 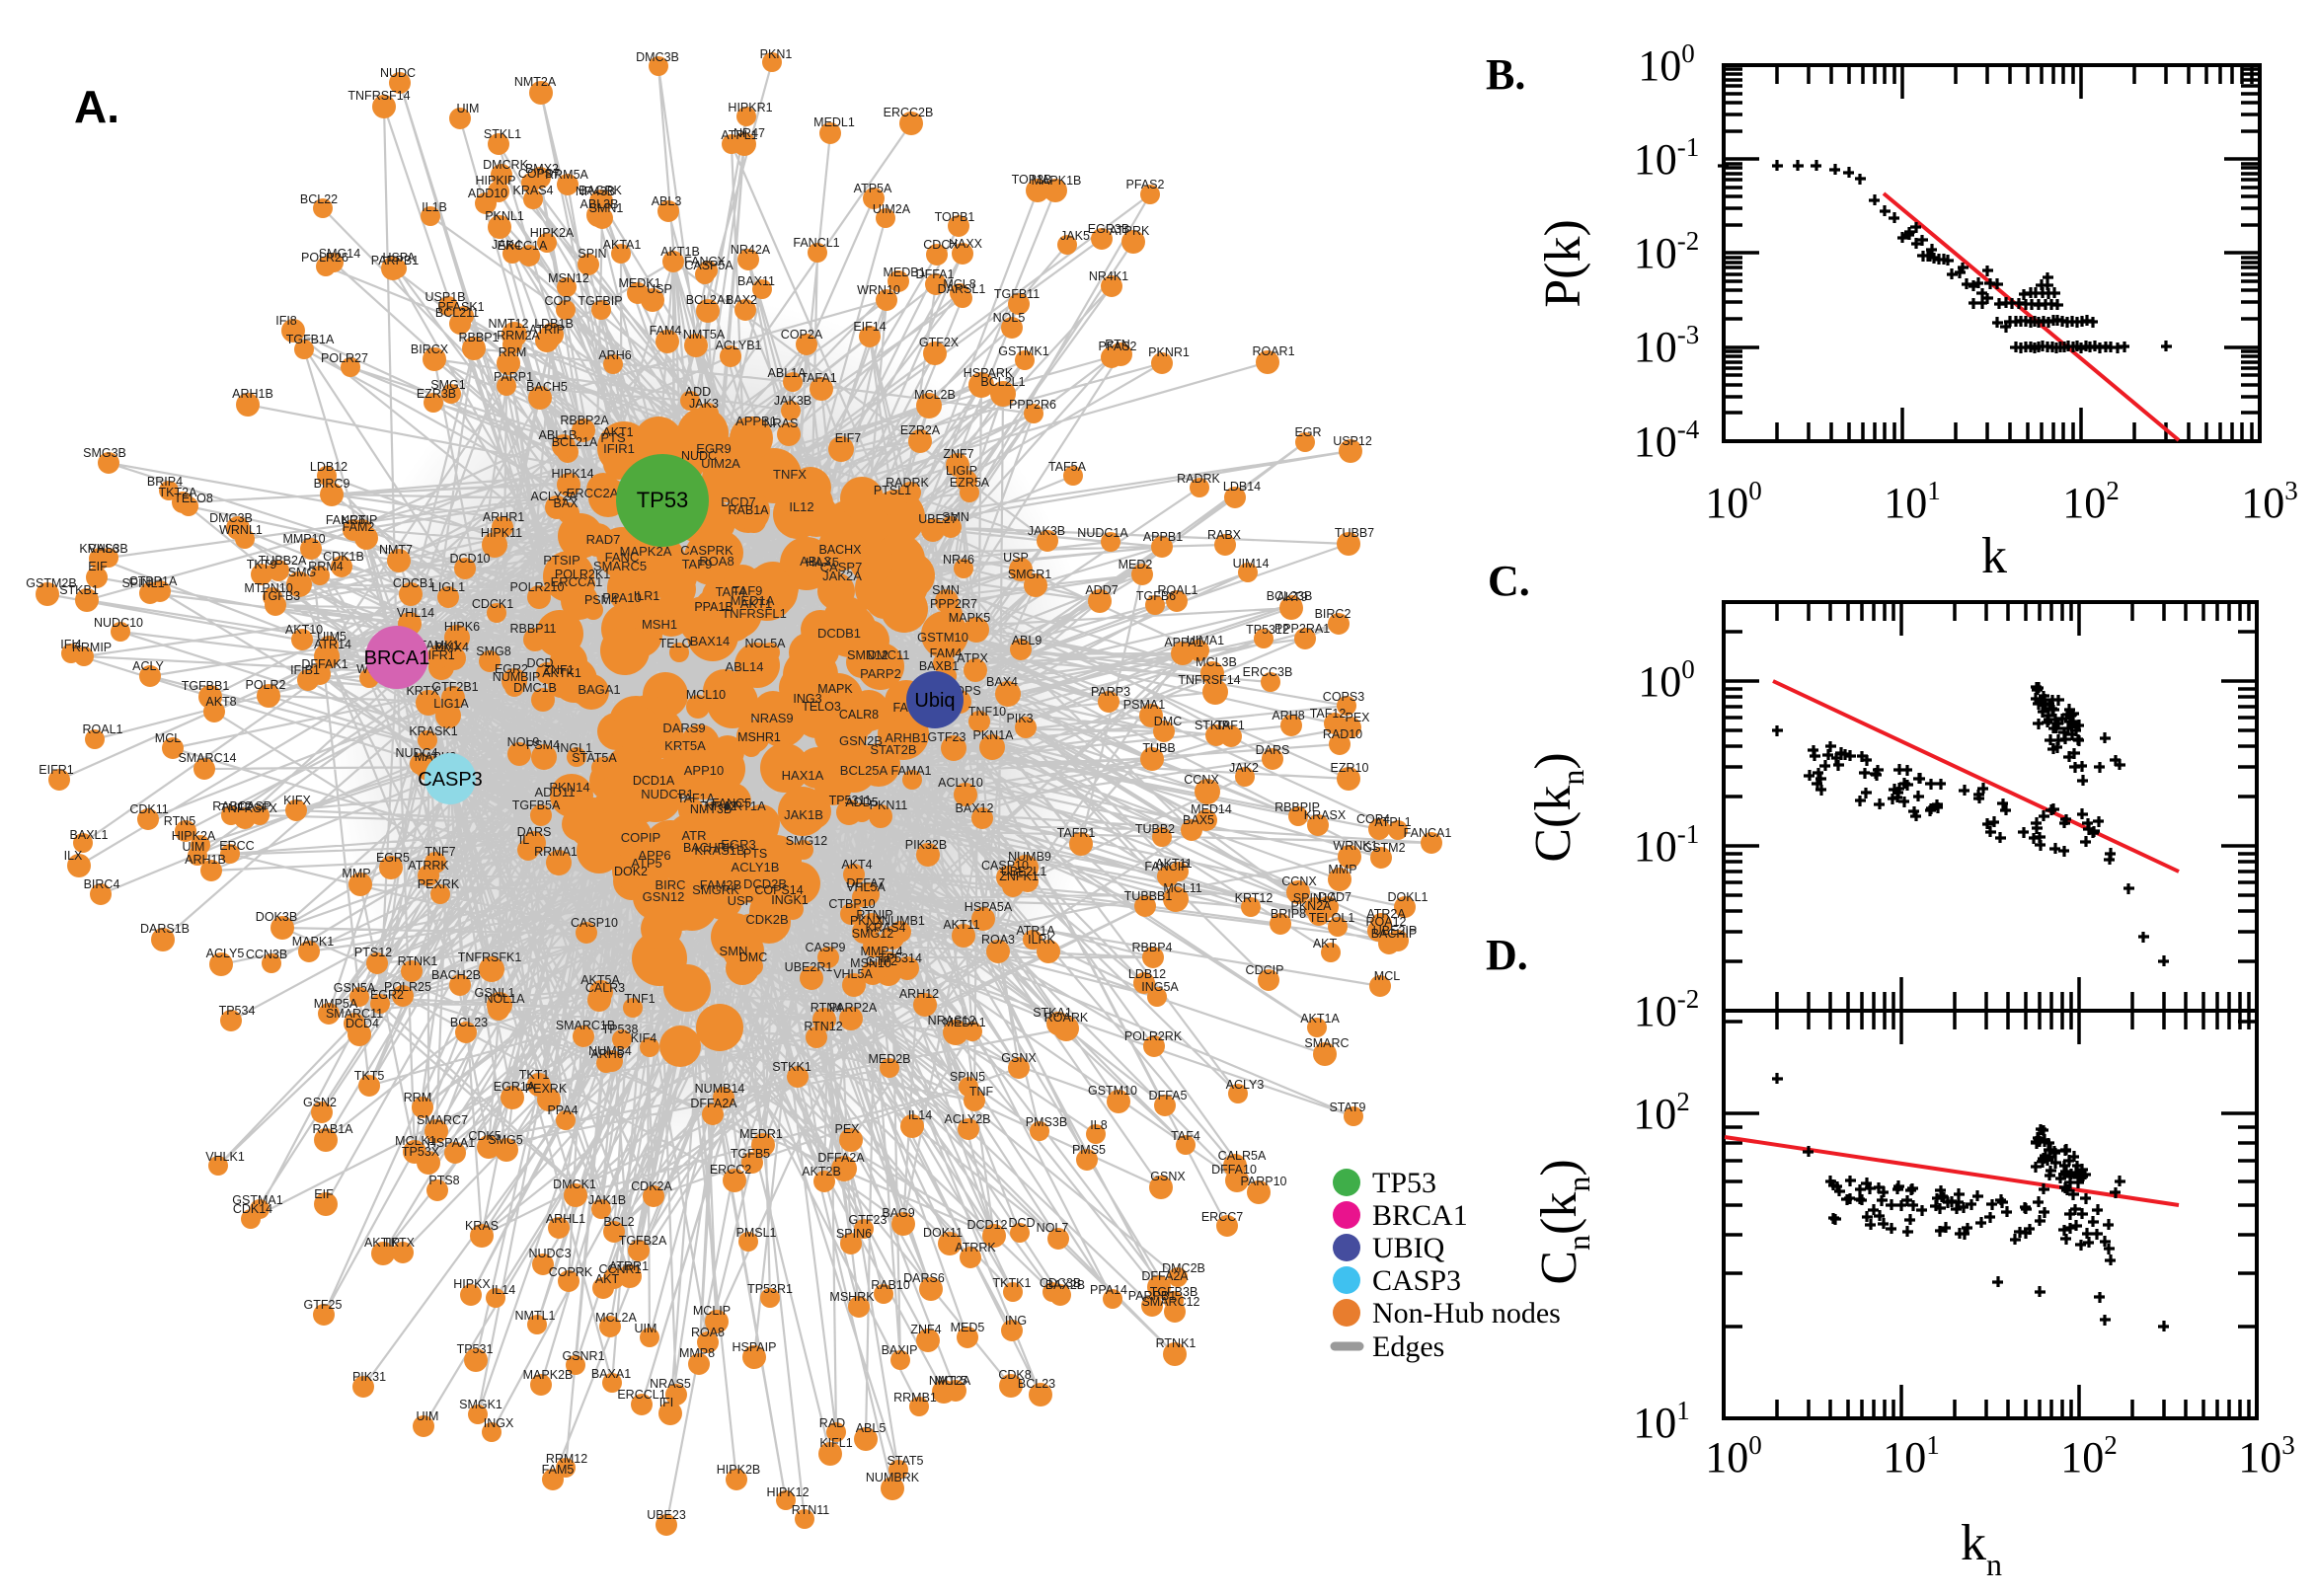 I want to click on svg-text: GSTM10, so click(x=942, y=637).